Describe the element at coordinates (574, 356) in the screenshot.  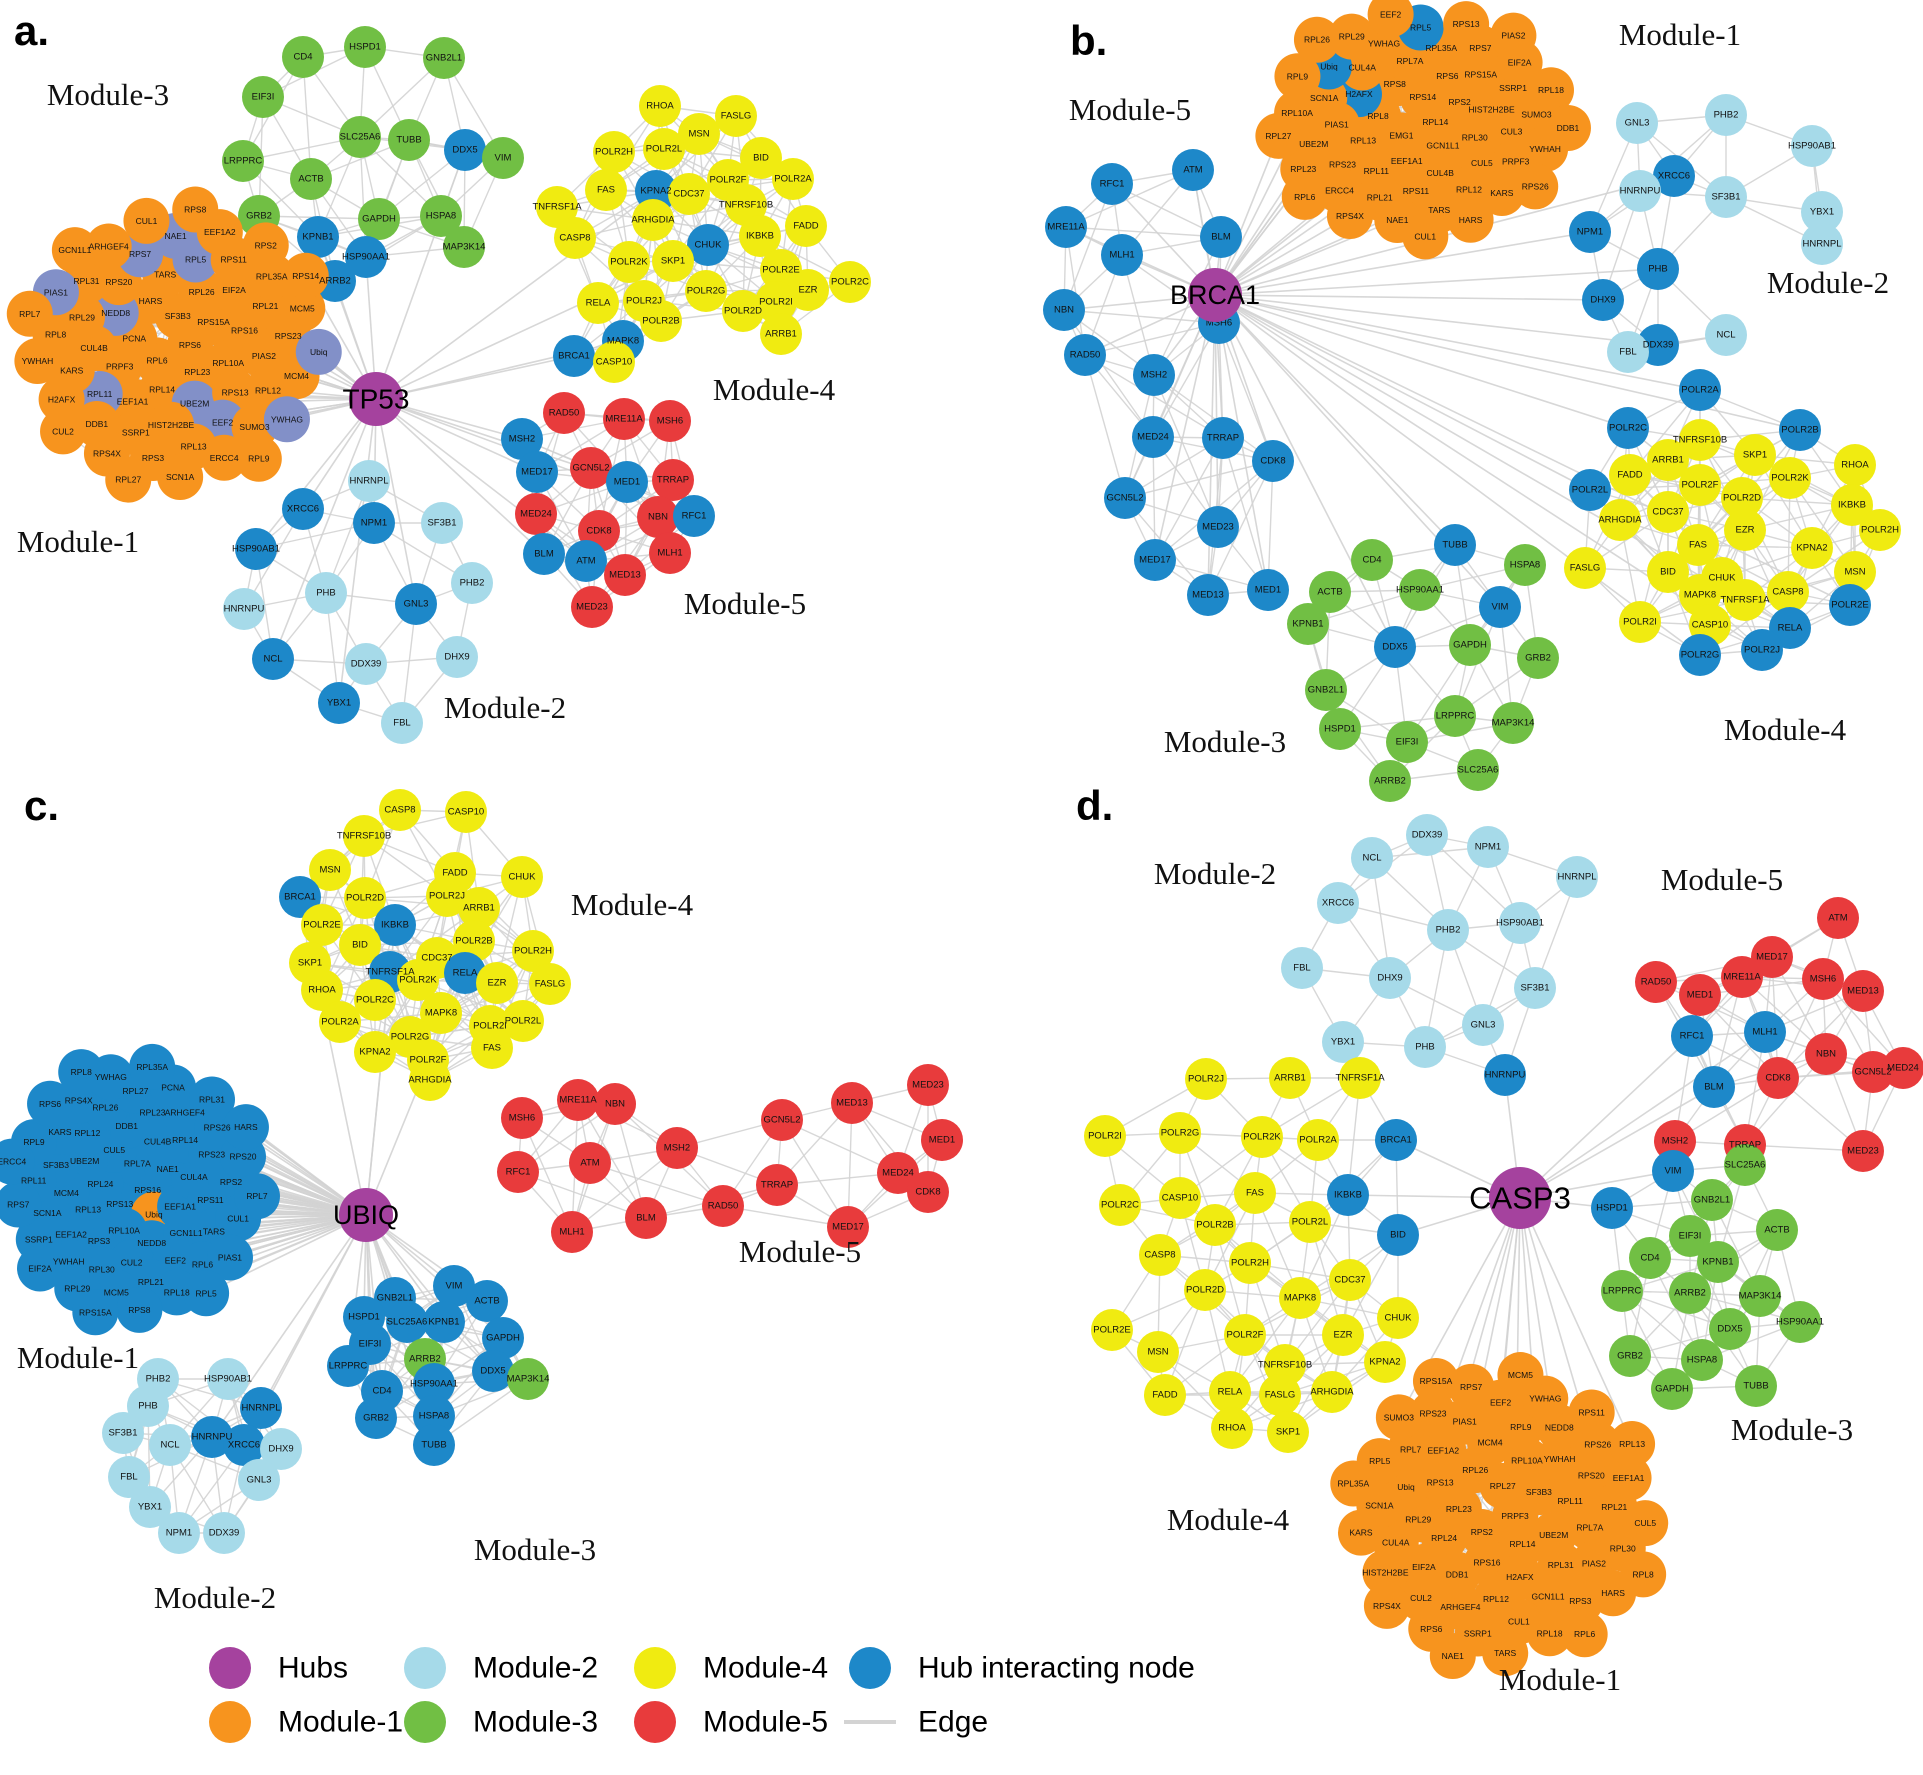
I see `node-label: BRCA1` at that location.